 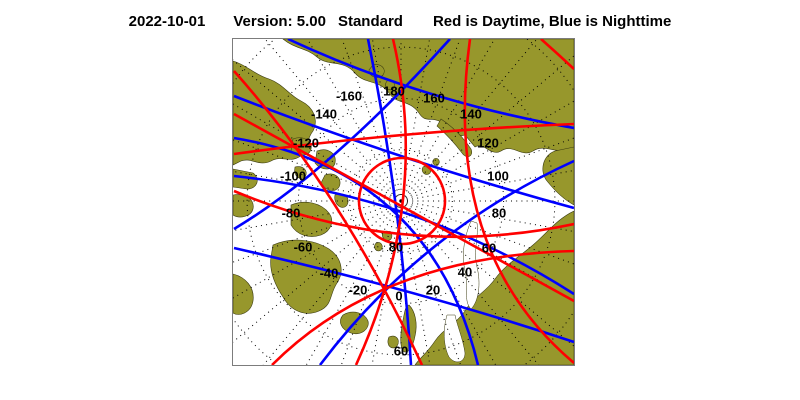 I want to click on title-color-legend: Red is Daytime, Blue is Nighttime, so click(x=552, y=21).